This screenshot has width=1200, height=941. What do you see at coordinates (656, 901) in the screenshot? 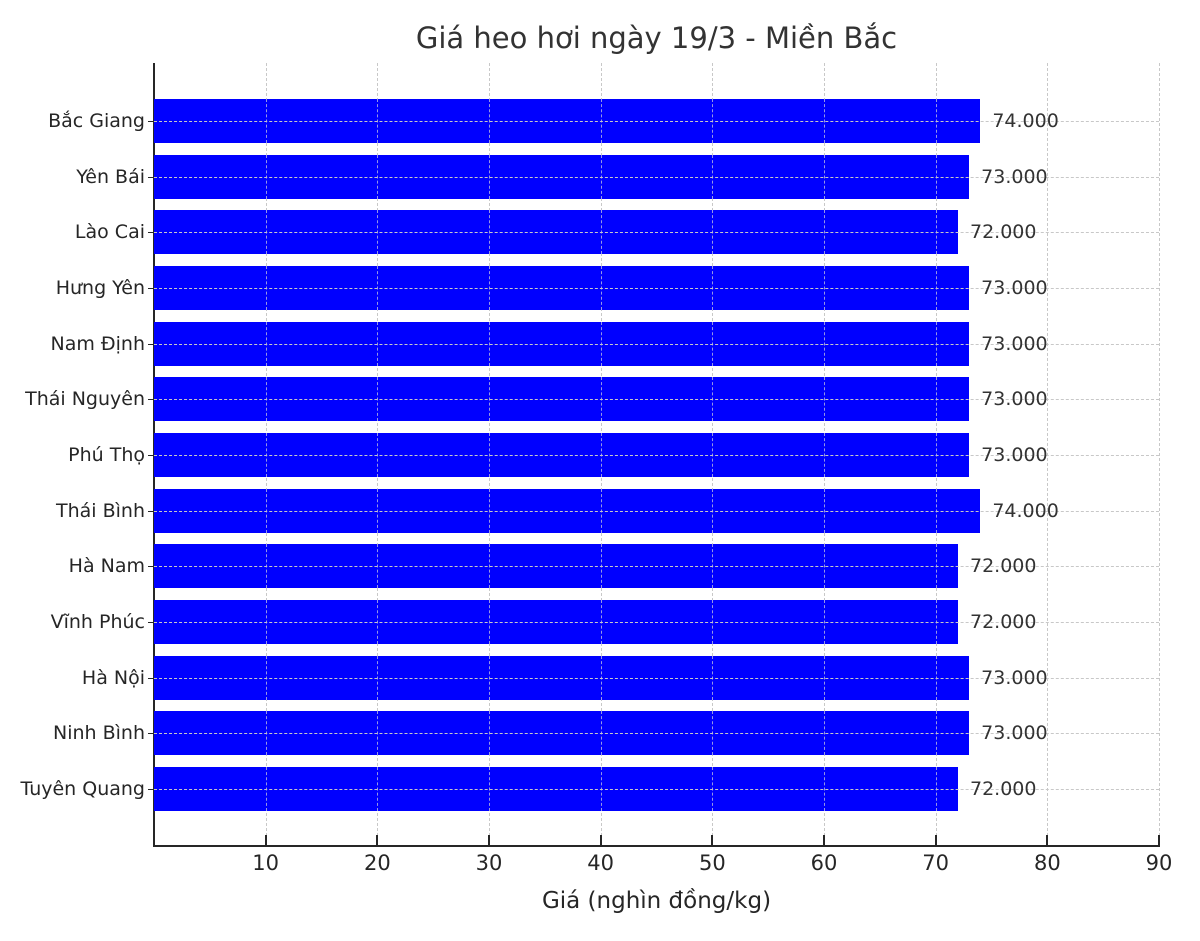
I see `x-axis-label: Giá (nghìn đồng/kg)` at bounding box center [656, 901].